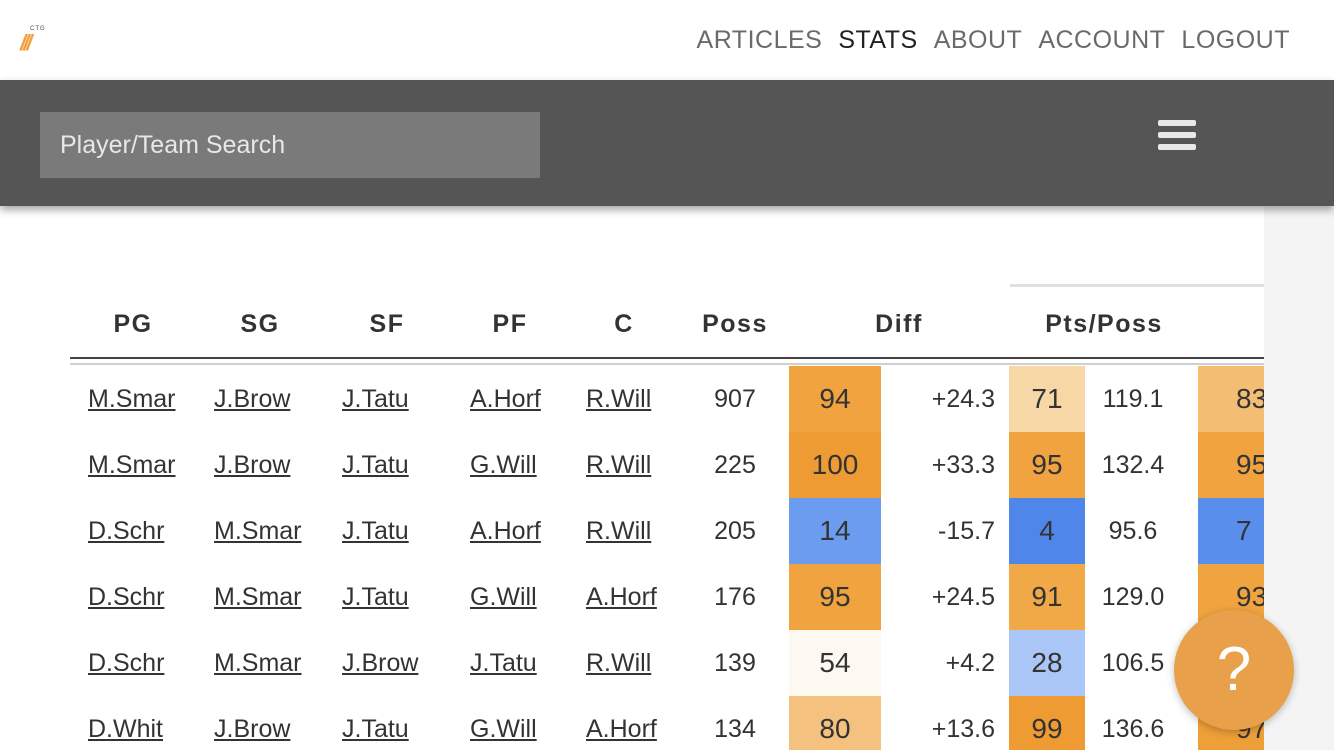  What do you see at coordinates (878, 40) in the screenshot?
I see `nav-stats: STATS` at bounding box center [878, 40].